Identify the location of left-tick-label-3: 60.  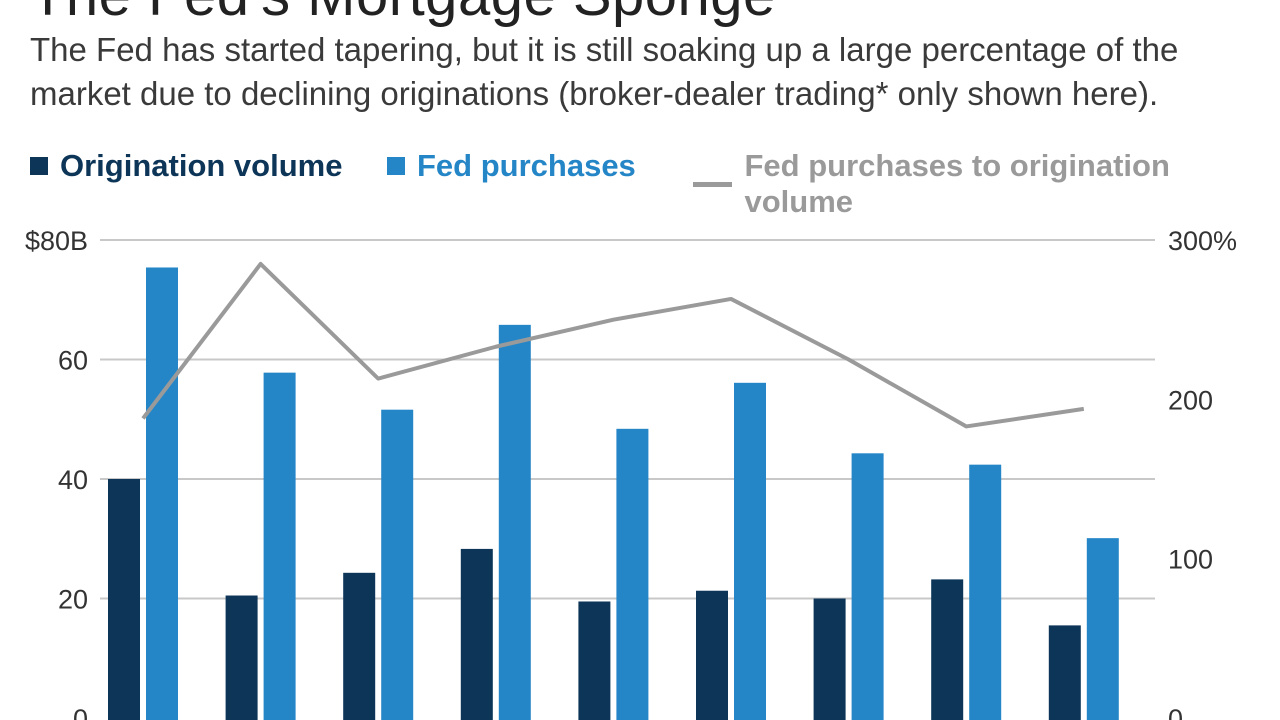
(73, 361).